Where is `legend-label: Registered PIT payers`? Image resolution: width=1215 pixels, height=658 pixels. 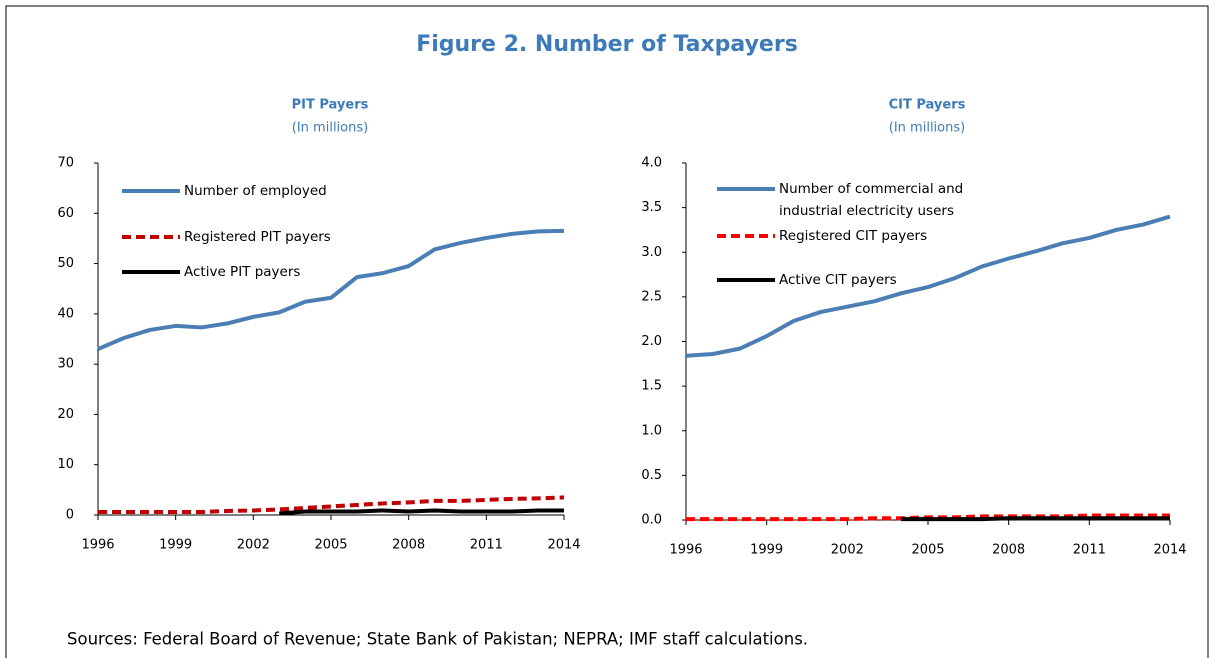
legend-label: Registered PIT payers is located at coordinates (257, 237).